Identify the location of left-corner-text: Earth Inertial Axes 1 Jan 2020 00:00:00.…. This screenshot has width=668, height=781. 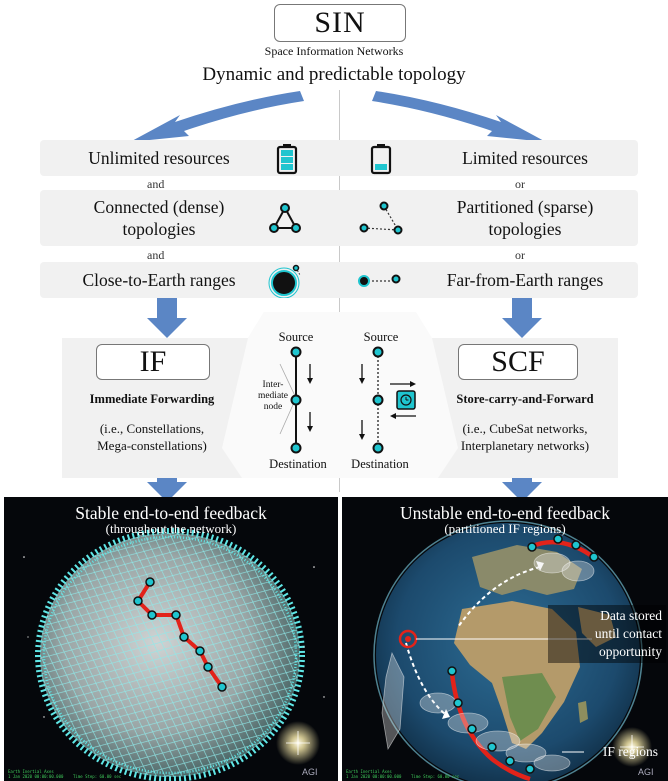
(65, 774).